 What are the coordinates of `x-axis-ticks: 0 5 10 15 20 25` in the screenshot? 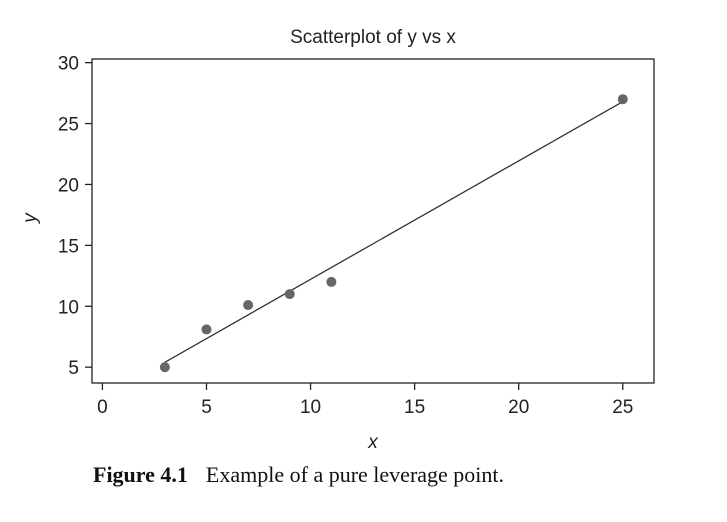 It's located at (365, 400).